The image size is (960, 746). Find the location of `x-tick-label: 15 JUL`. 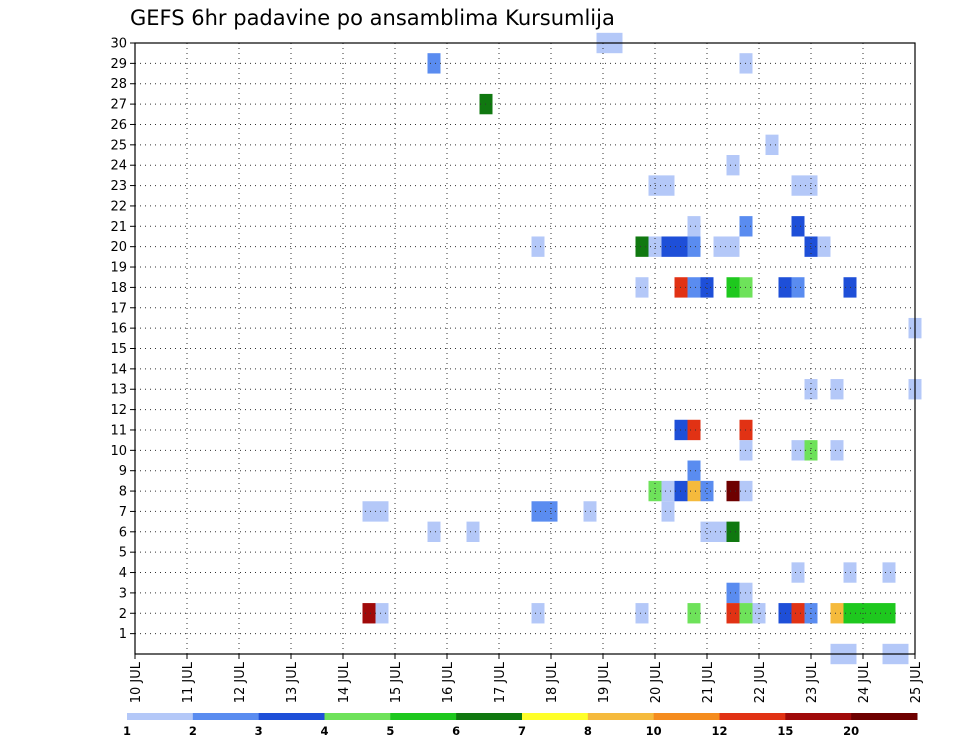

x-tick-label: 15 JUL is located at coordinates (396, 682).